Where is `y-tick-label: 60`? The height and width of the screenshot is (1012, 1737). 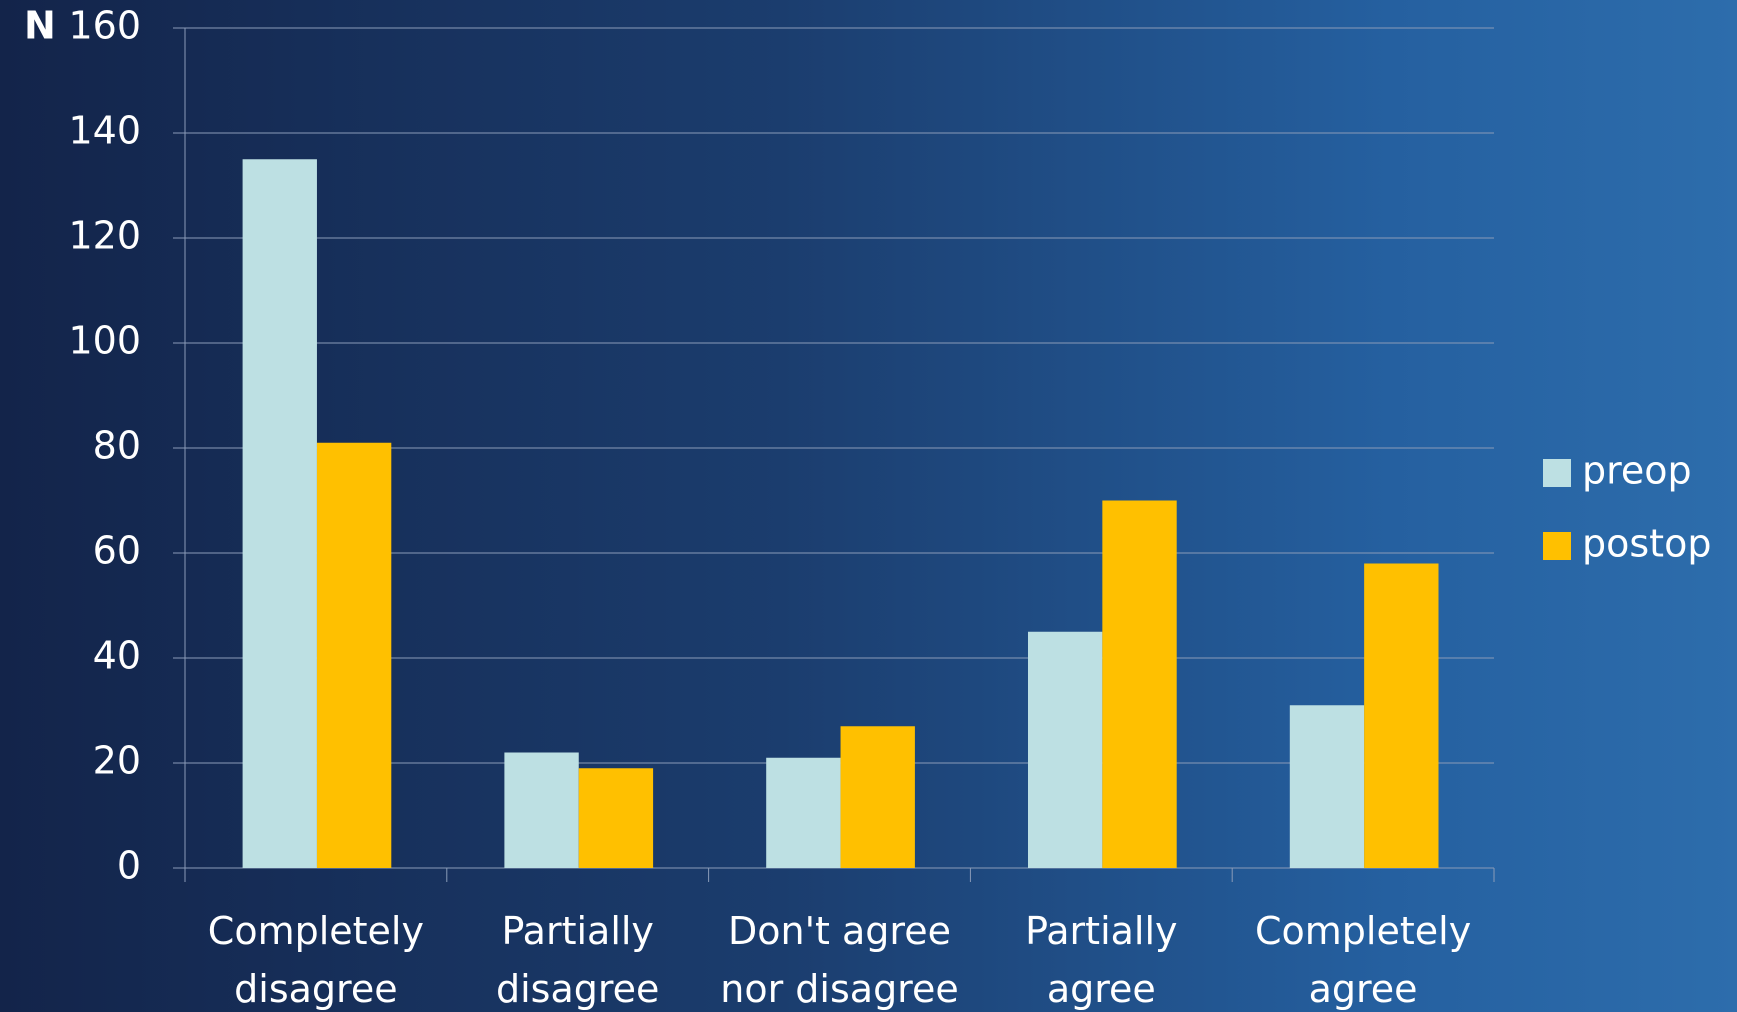 y-tick-label: 60 is located at coordinates (117, 551).